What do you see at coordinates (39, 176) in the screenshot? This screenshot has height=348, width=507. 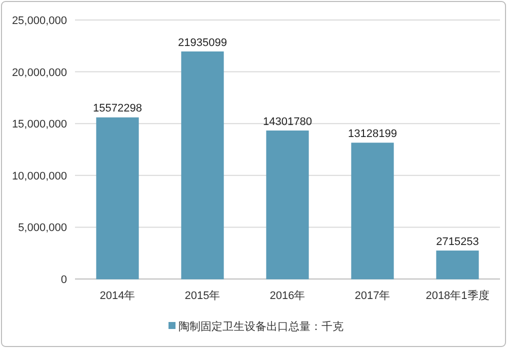 I see `y-tick-label: 10,000,000` at bounding box center [39, 176].